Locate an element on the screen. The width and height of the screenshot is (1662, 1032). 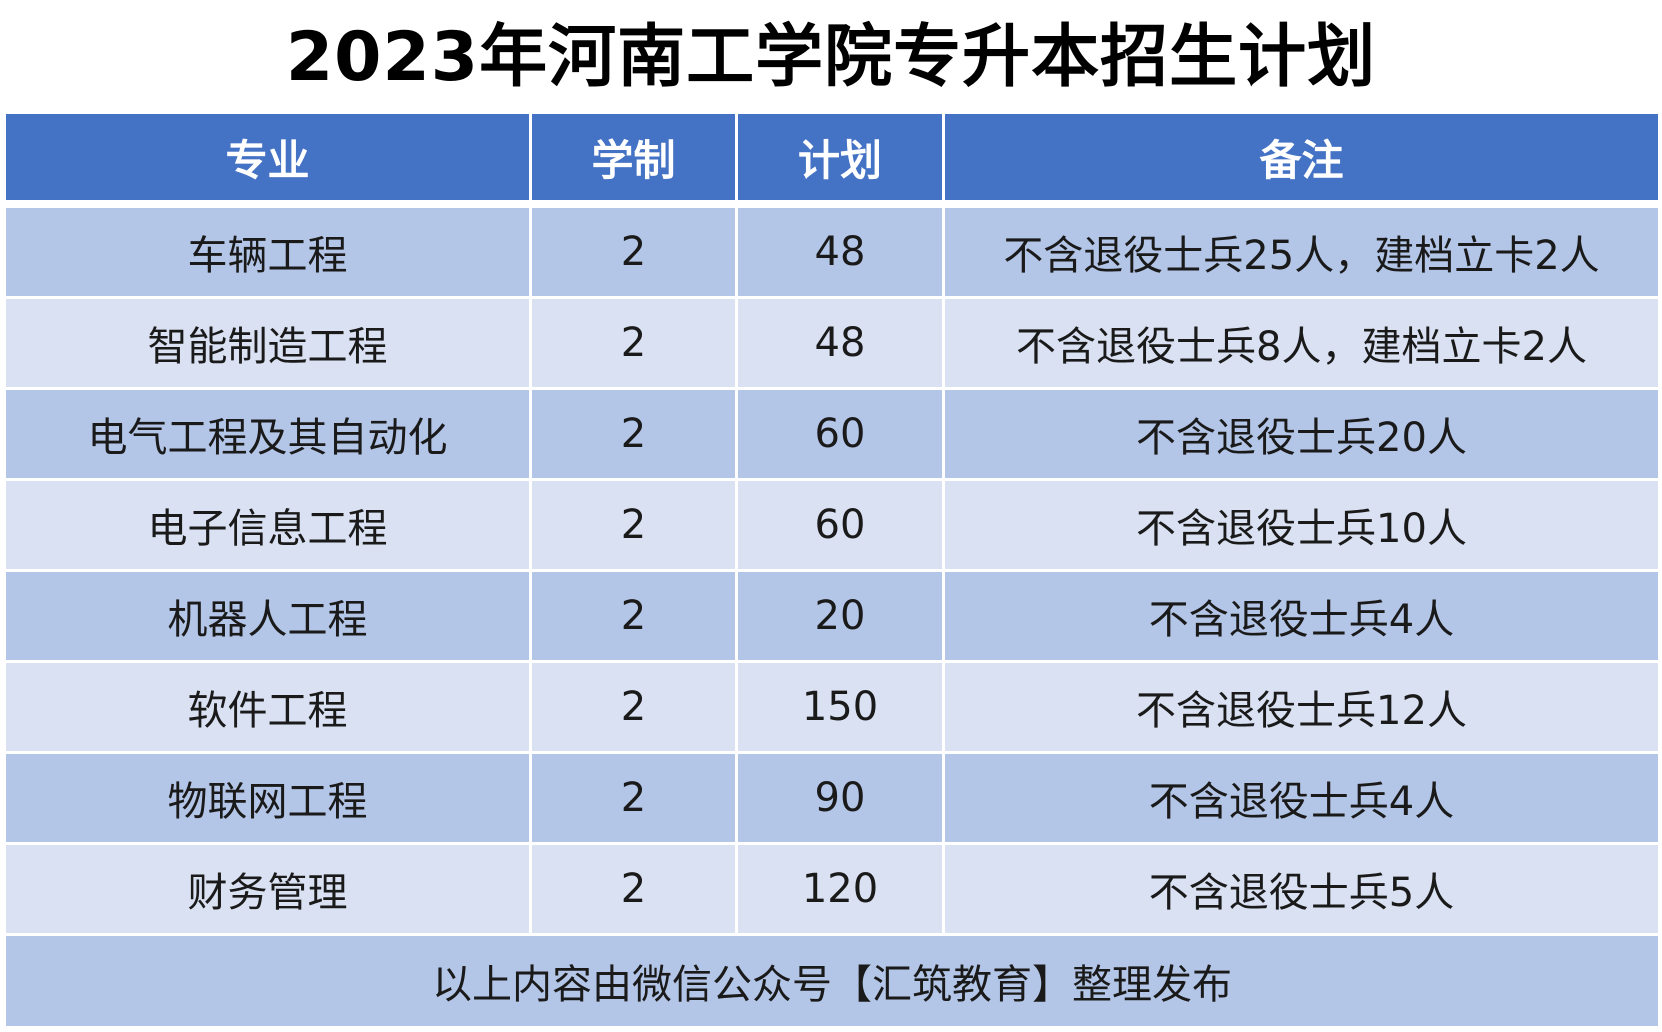
table-row: 电子信息工程 2 60 不含退役士兵10人 is located at coordinates (832, 526).